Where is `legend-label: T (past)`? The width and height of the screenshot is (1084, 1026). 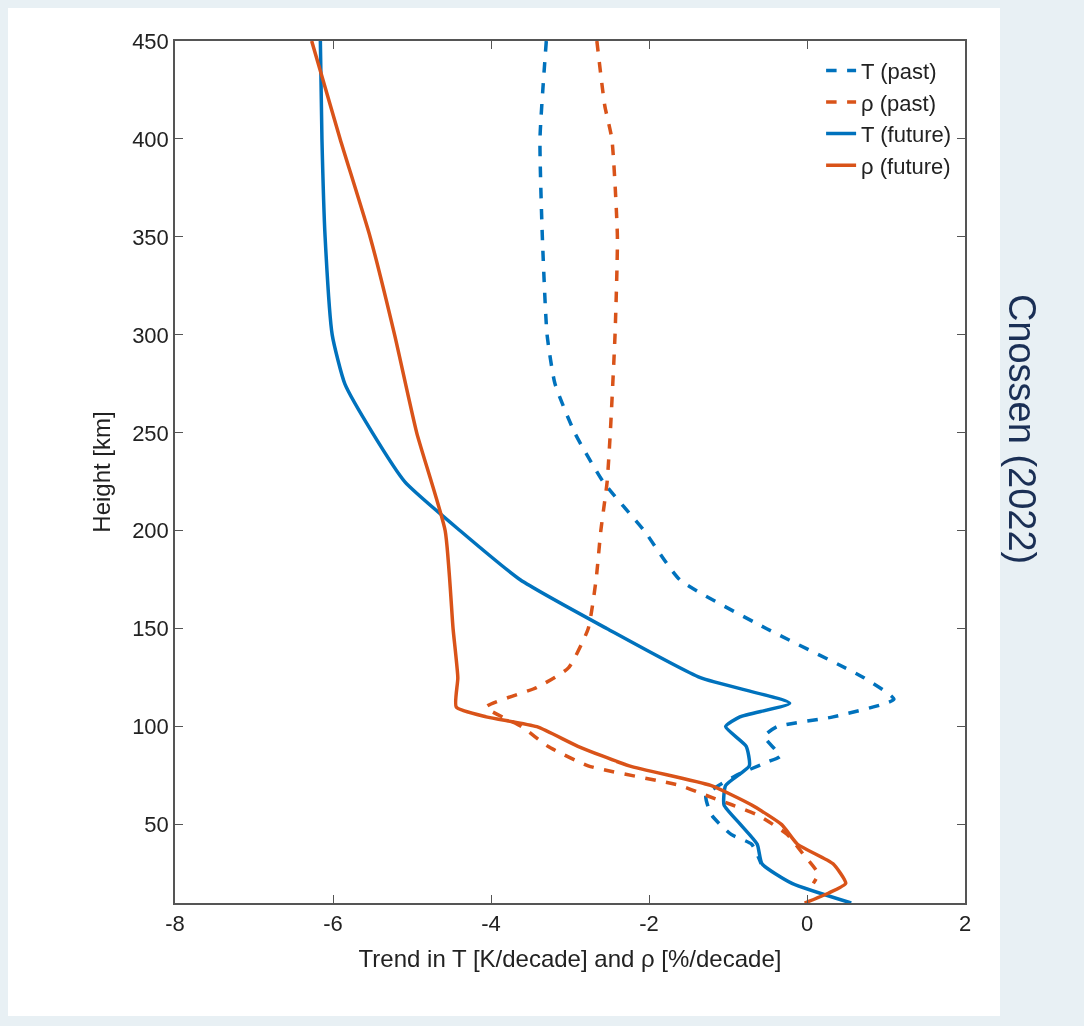 legend-label: T (past) is located at coordinates (899, 71).